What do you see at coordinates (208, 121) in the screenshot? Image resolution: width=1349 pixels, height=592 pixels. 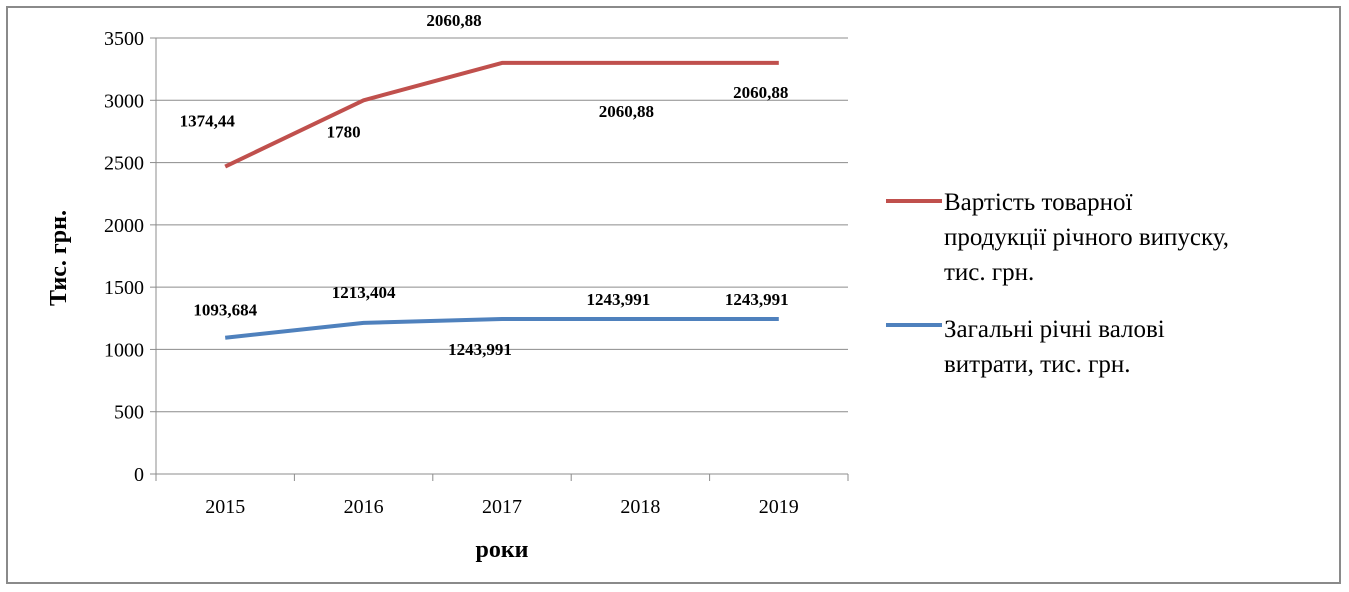 I see `data-label: 1374,44` at bounding box center [208, 121].